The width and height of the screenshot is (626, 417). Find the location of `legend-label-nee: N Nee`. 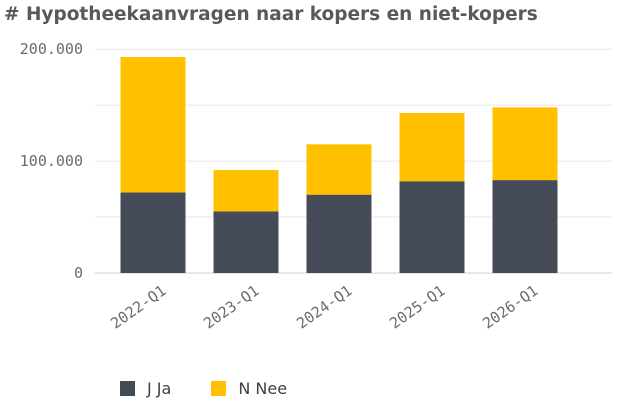

legend-label-nee: N Nee is located at coordinates (263, 388).